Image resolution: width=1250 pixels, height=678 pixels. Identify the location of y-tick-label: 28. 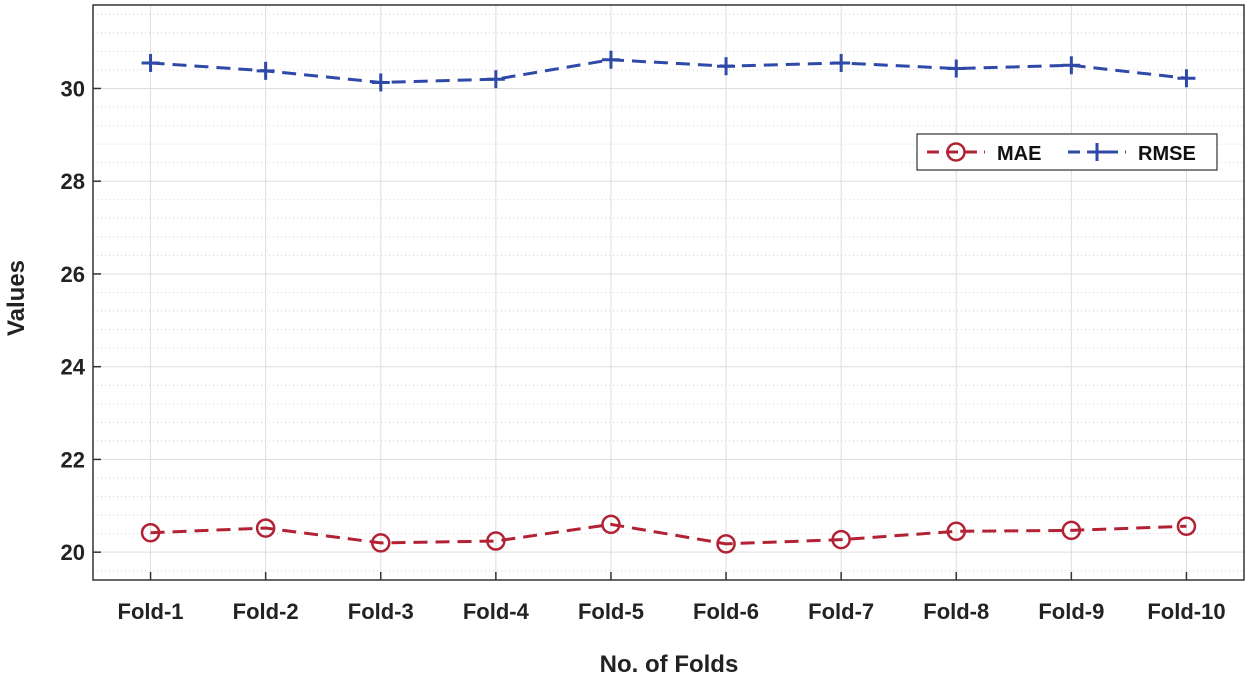
(73, 181).